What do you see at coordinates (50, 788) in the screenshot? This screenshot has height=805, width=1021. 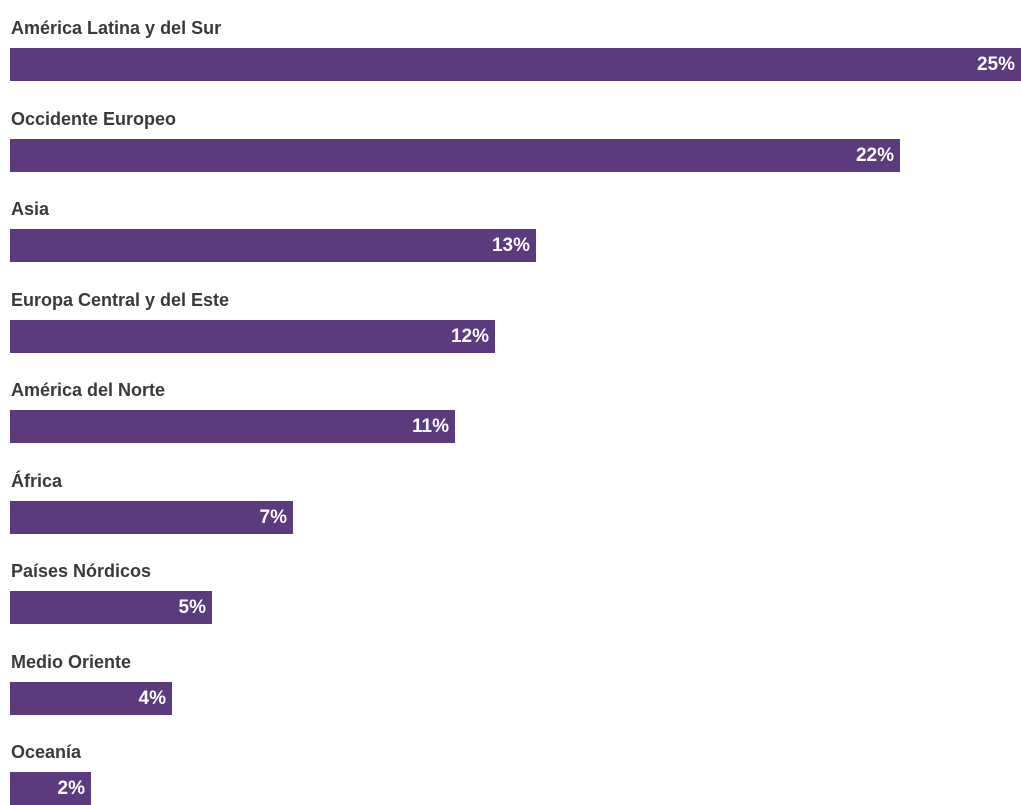 I see `bar: 2%` at bounding box center [50, 788].